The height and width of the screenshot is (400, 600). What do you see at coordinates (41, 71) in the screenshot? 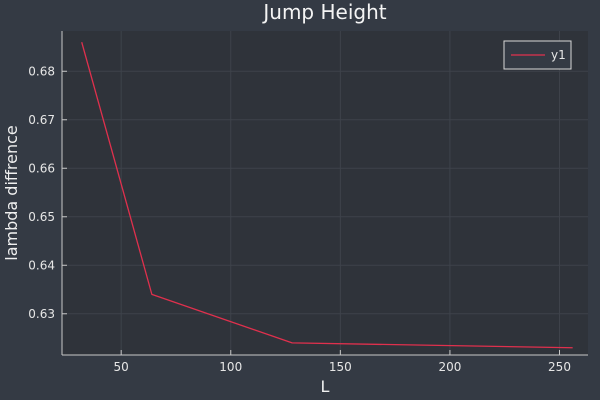
I see `y-tick-label: 0.68` at bounding box center [41, 71].